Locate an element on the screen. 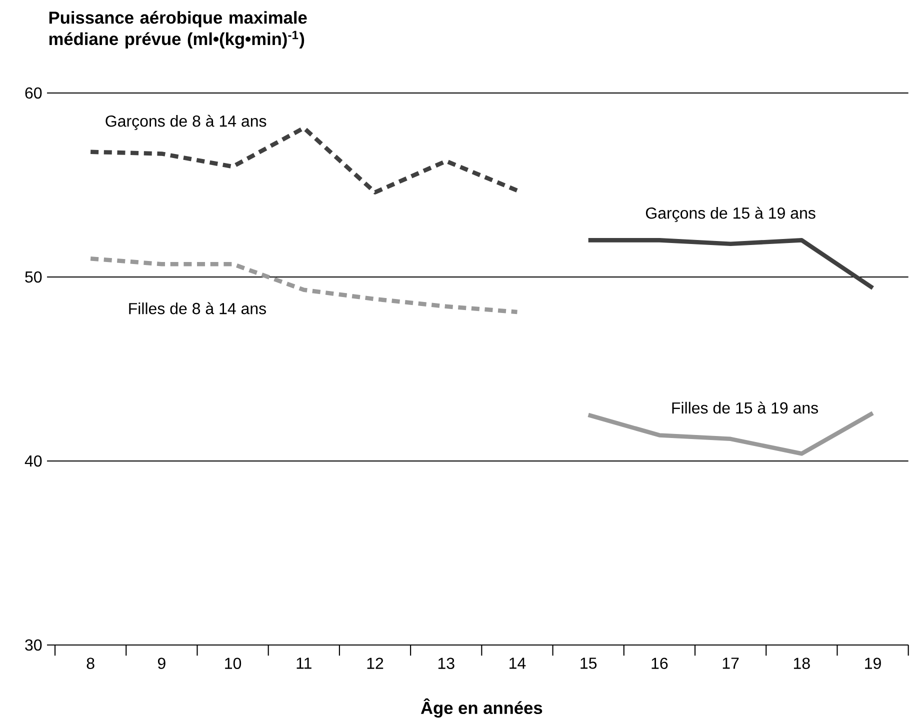  x-tick-label: 8 is located at coordinates (90, 664).